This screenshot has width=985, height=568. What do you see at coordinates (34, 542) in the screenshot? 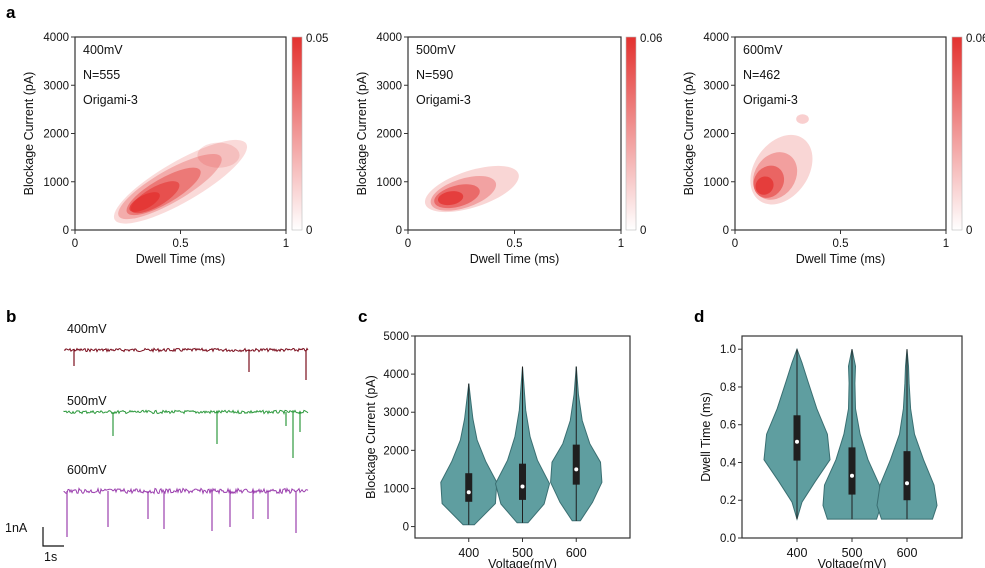
I see `scale-bar: 1nA 1s` at bounding box center [34, 542].